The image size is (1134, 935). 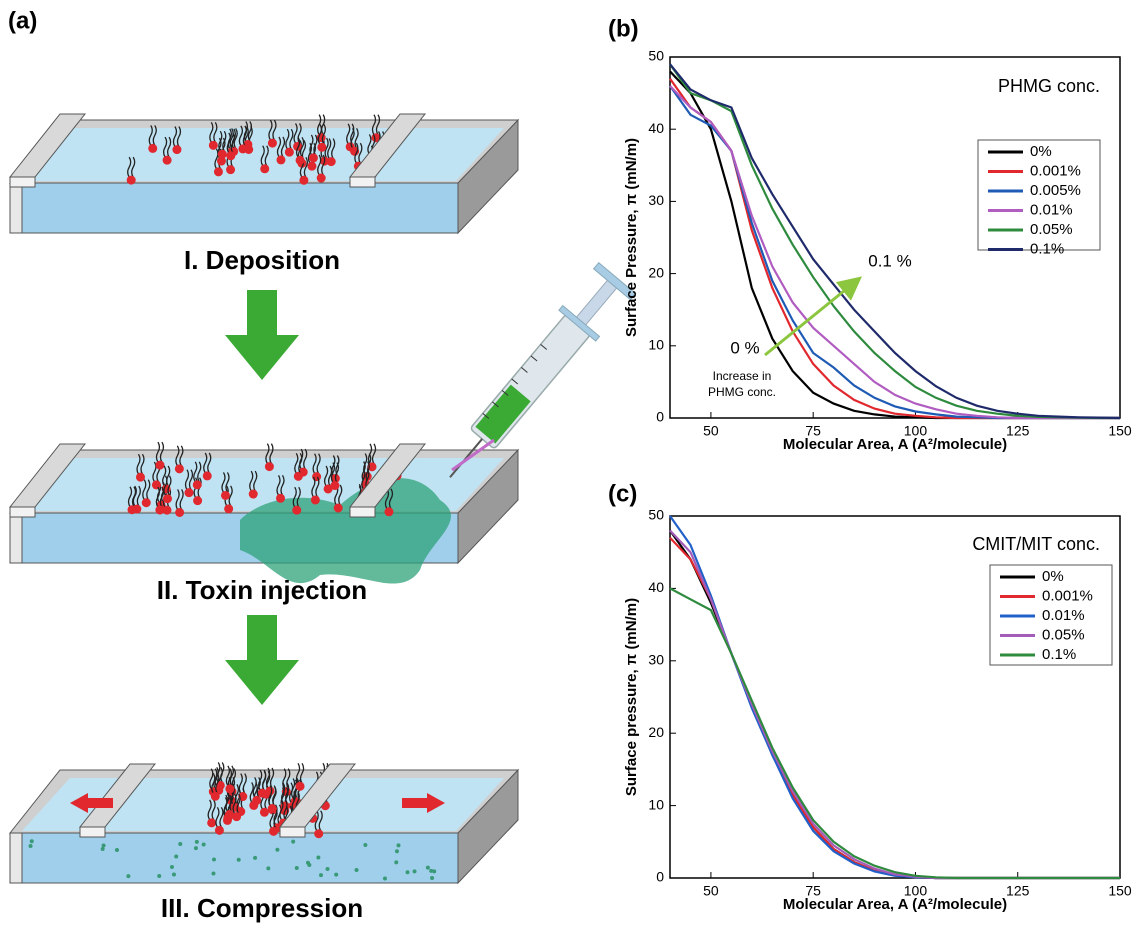 What do you see at coordinates (263, 804) in the screenshot?
I see `water-surface` at bounding box center [263, 804].